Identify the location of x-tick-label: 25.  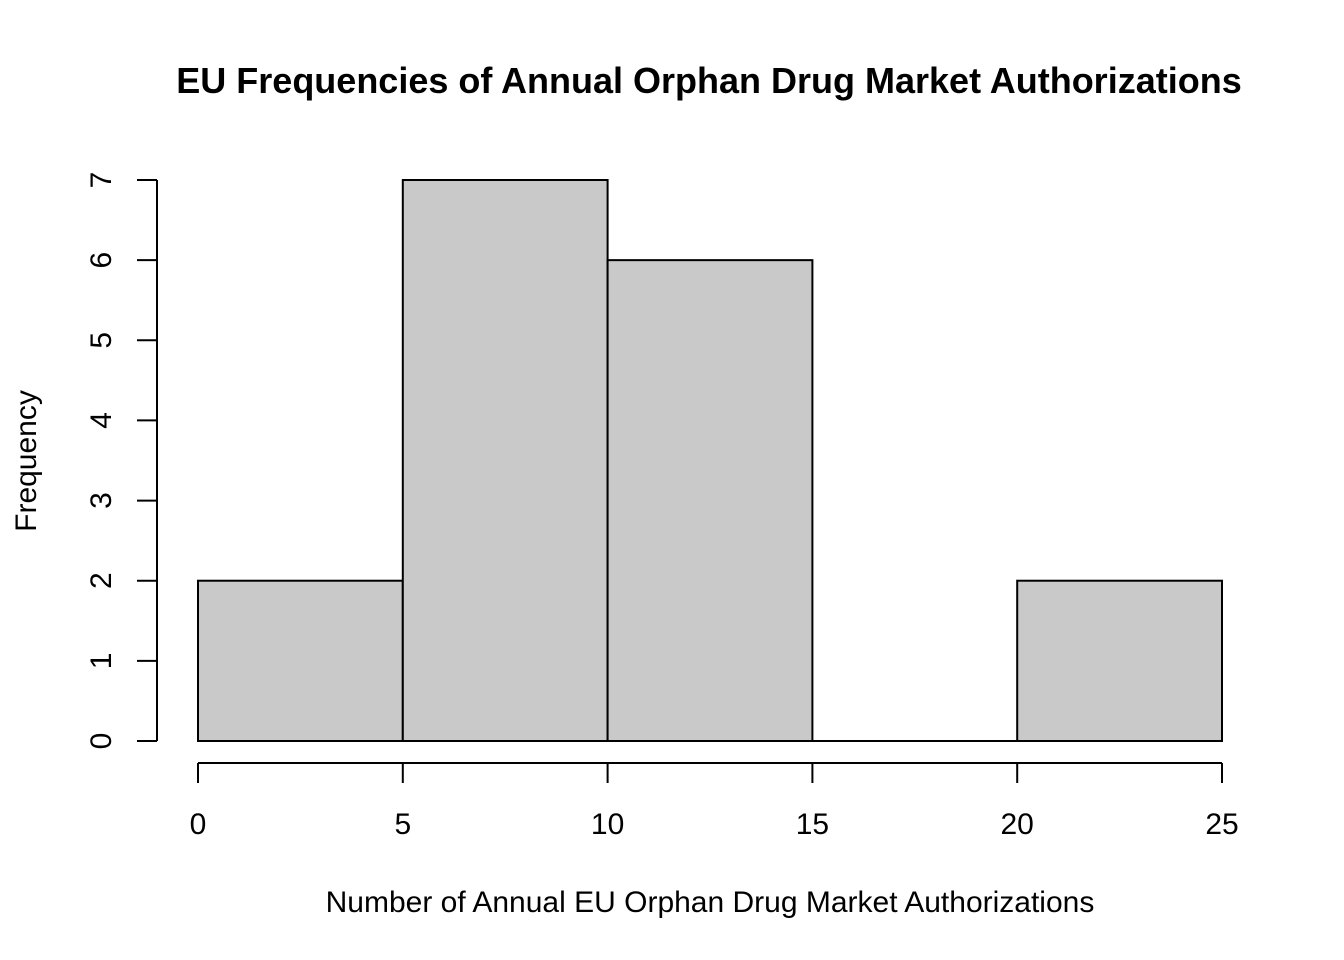
(1221, 824).